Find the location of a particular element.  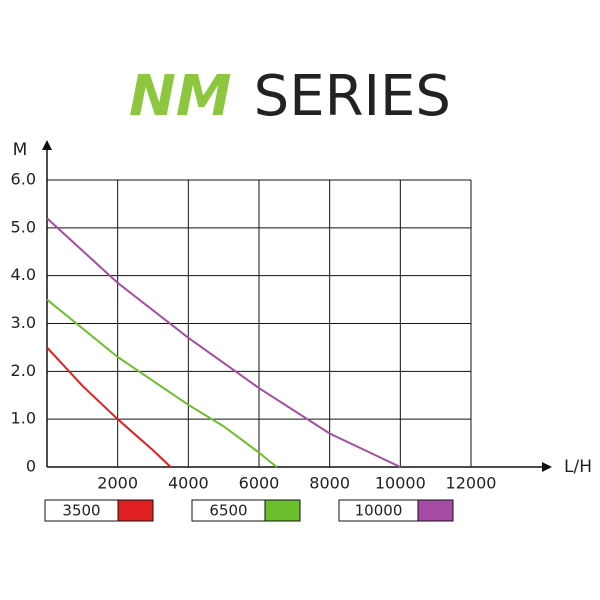

legend-label: 3500 is located at coordinates (81, 511).